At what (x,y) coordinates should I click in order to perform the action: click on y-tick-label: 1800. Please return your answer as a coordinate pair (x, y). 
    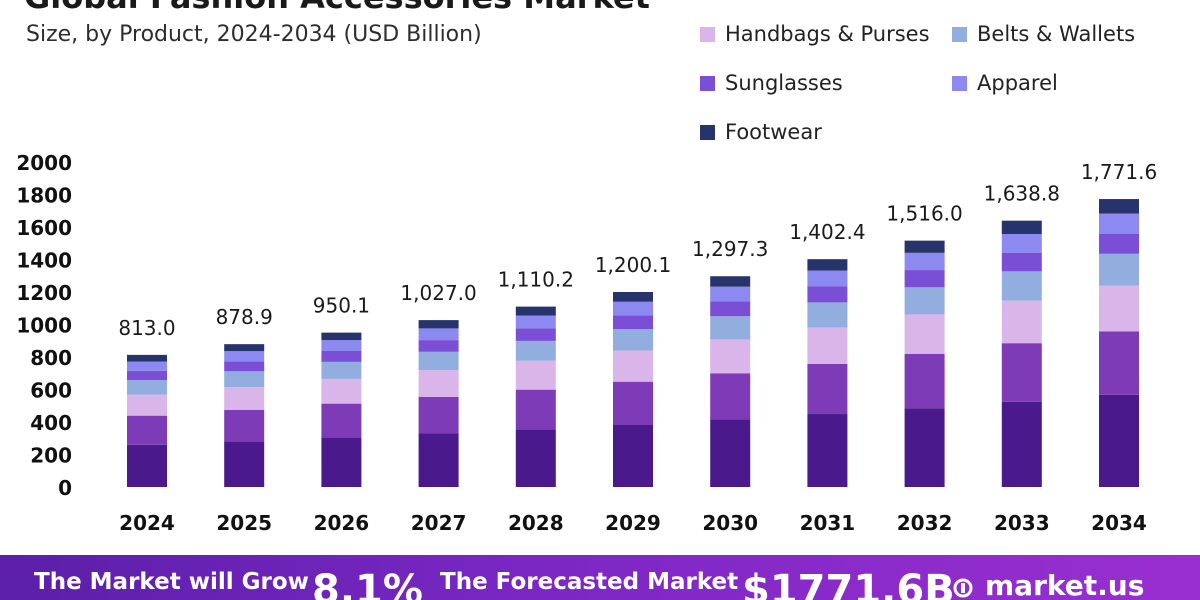
    Looking at the image, I should click on (44, 196).